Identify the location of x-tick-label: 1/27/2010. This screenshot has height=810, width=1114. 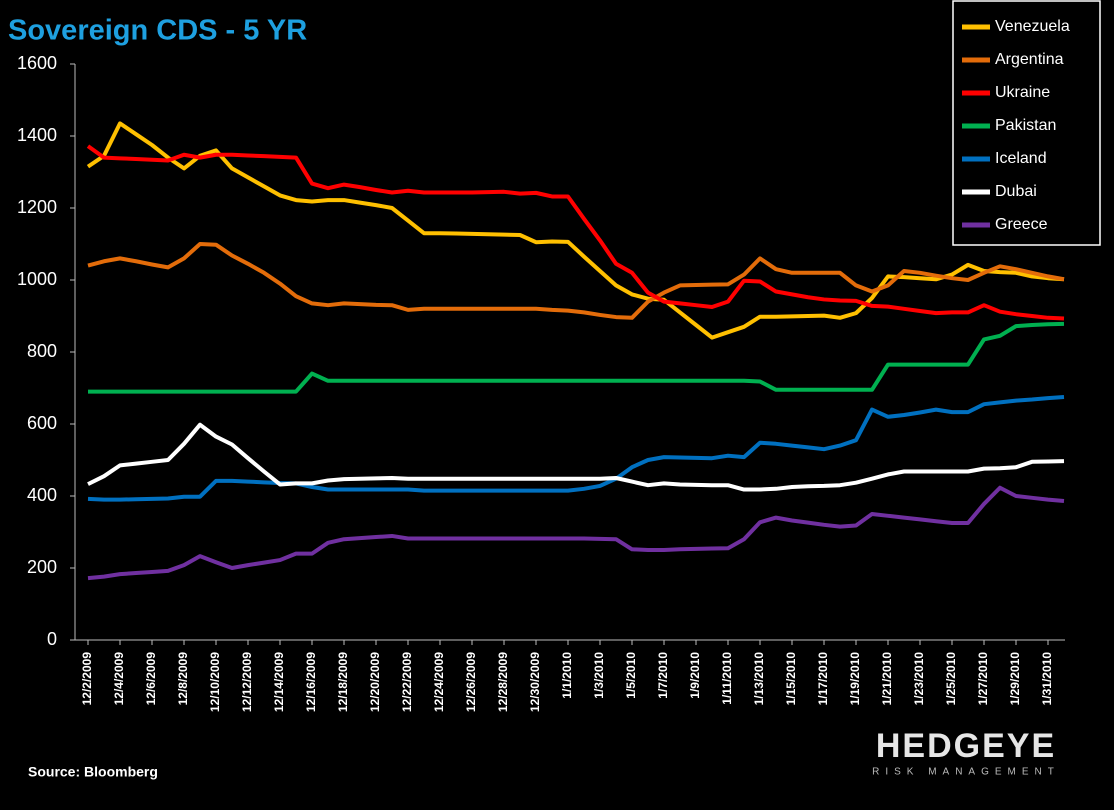
(983, 679).